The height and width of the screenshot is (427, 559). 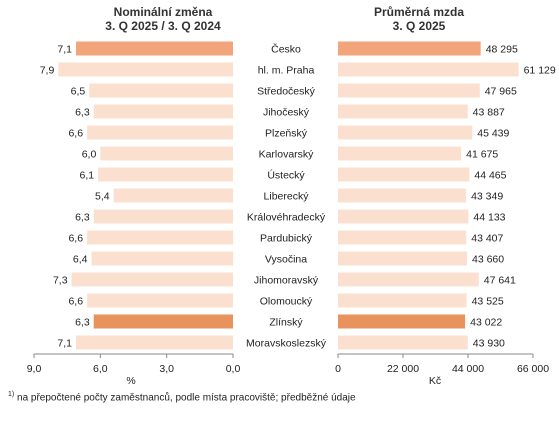 What do you see at coordinates (435, 381) in the screenshot?
I see `right-axis-title: Kč` at bounding box center [435, 381].